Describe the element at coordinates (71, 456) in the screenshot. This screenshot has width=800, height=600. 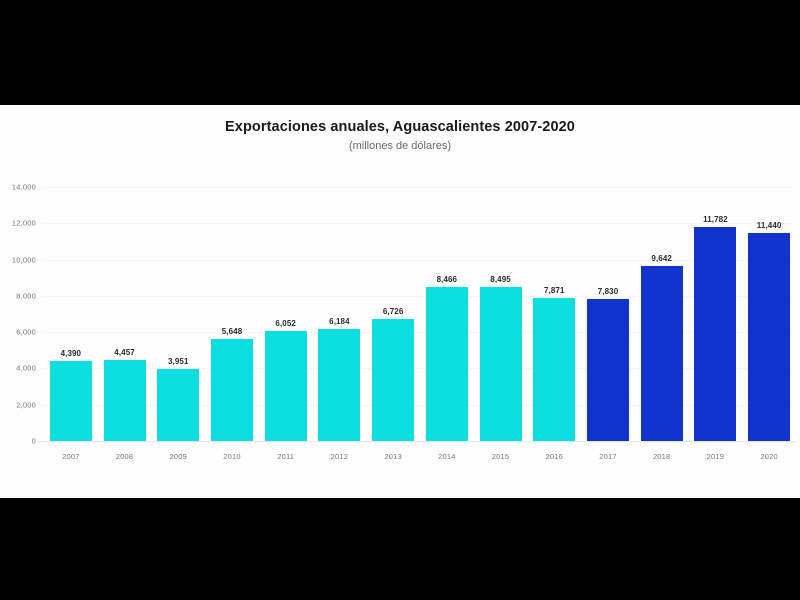
I see `x-axis-category-label: 2007` at that location.